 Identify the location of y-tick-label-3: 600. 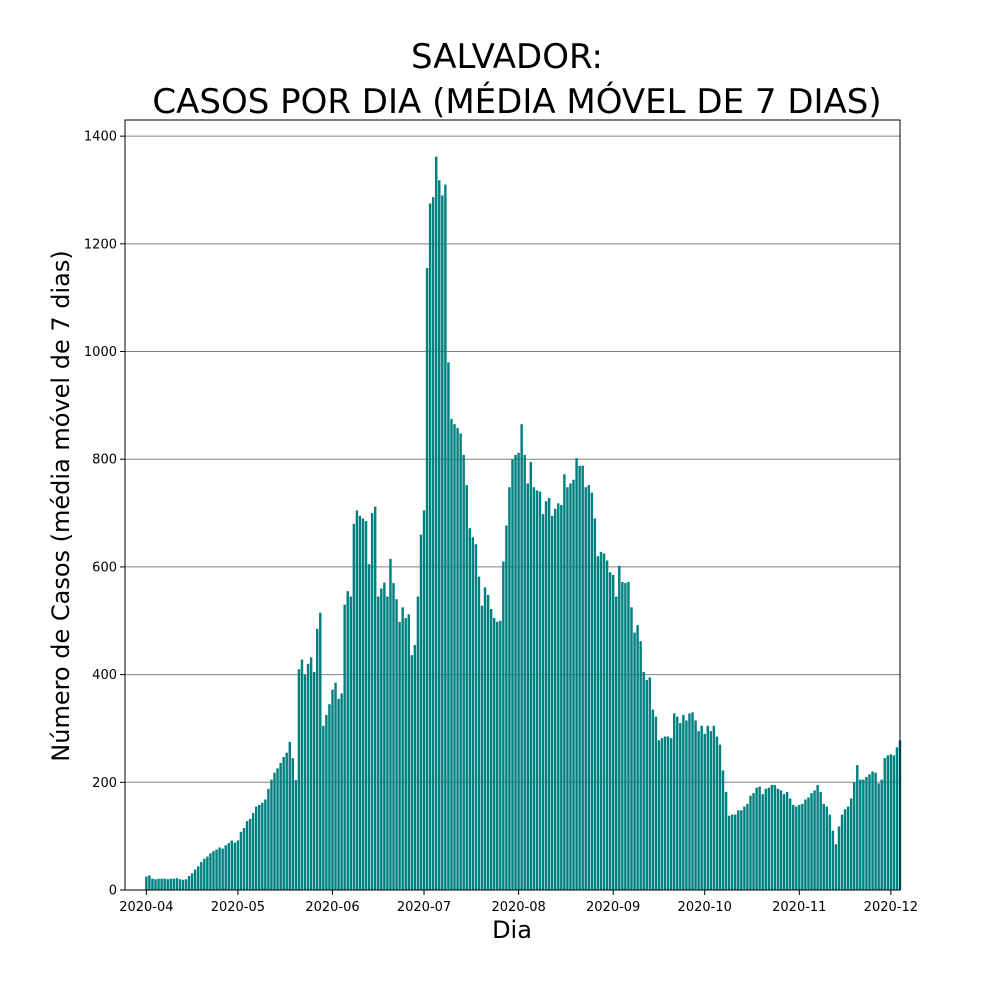
(104, 567).